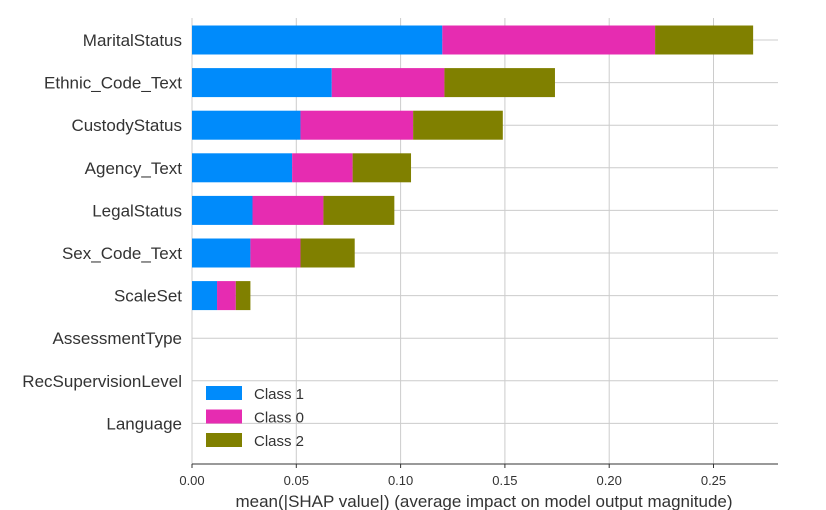 This screenshot has width=826, height=510. What do you see at coordinates (246, 125) in the screenshot?
I see `bar-class-1-custodystatus` at bounding box center [246, 125].